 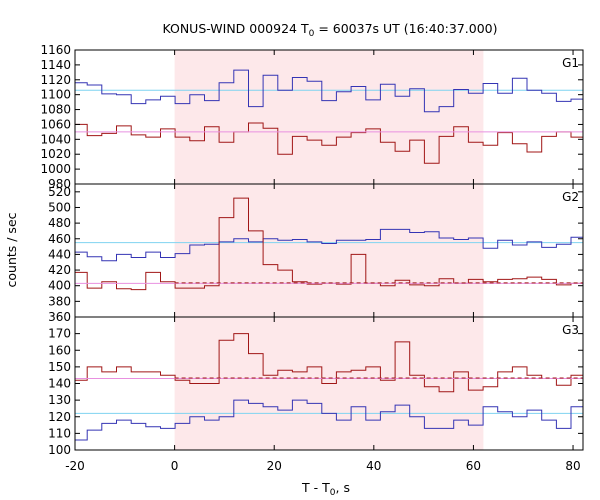 What do you see at coordinates (59, 192) in the screenshot?
I see `y-tick-label: 520` at bounding box center [59, 192].